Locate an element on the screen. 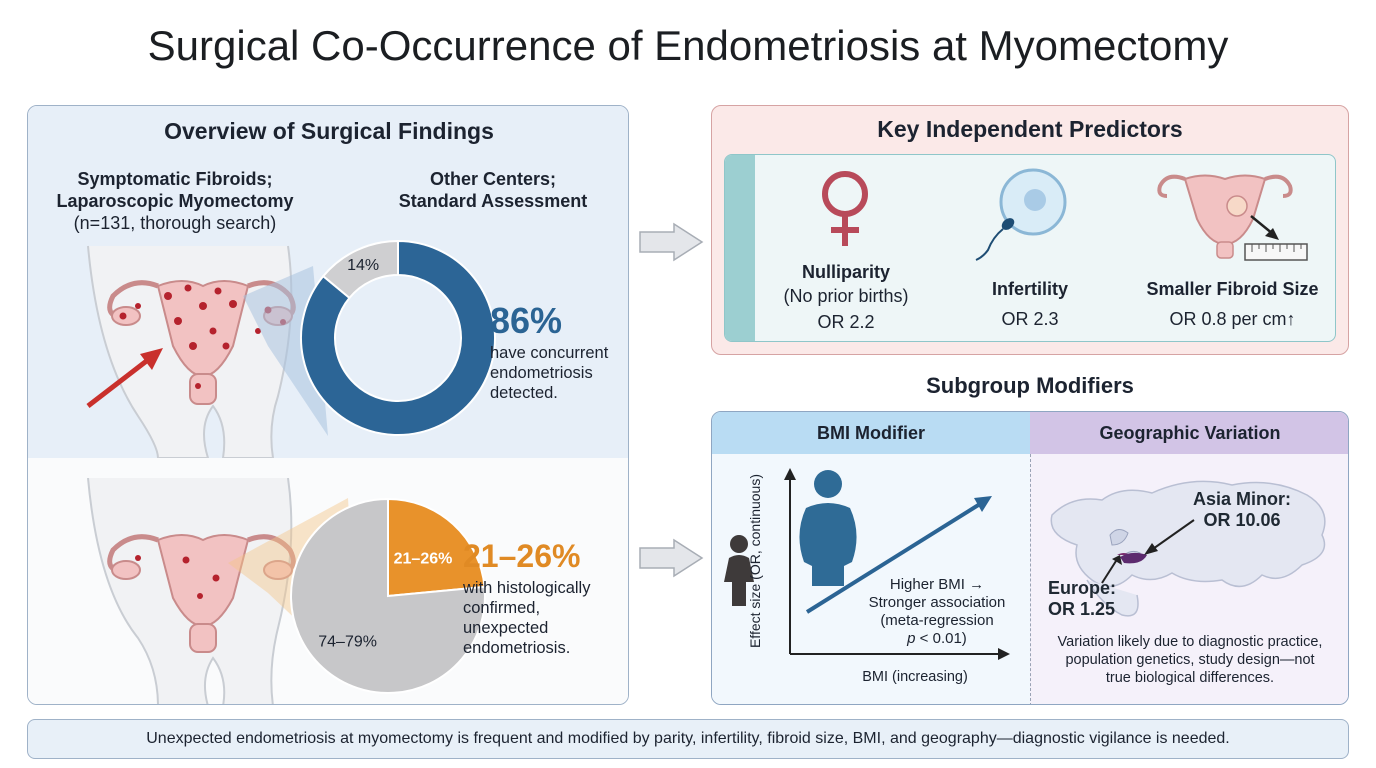 The height and width of the screenshot is (768, 1376). world-map-illustration is located at coordinates (1188, 548).